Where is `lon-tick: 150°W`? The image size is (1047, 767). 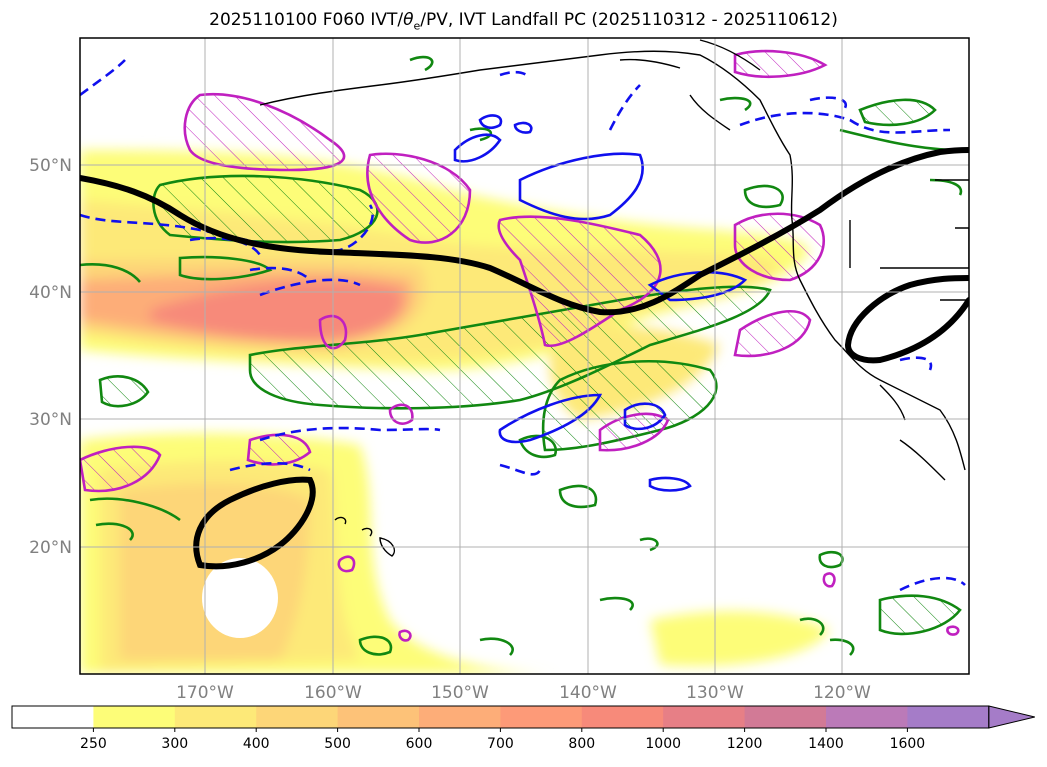 lon-tick: 150°W is located at coordinates (460, 693).